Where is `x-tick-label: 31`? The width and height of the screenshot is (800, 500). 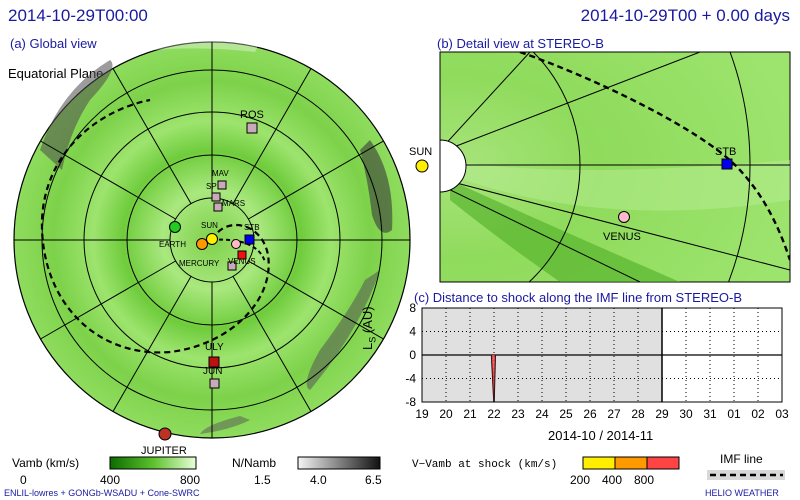
x-tick-label: 31 is located at coordinates (710, 414).